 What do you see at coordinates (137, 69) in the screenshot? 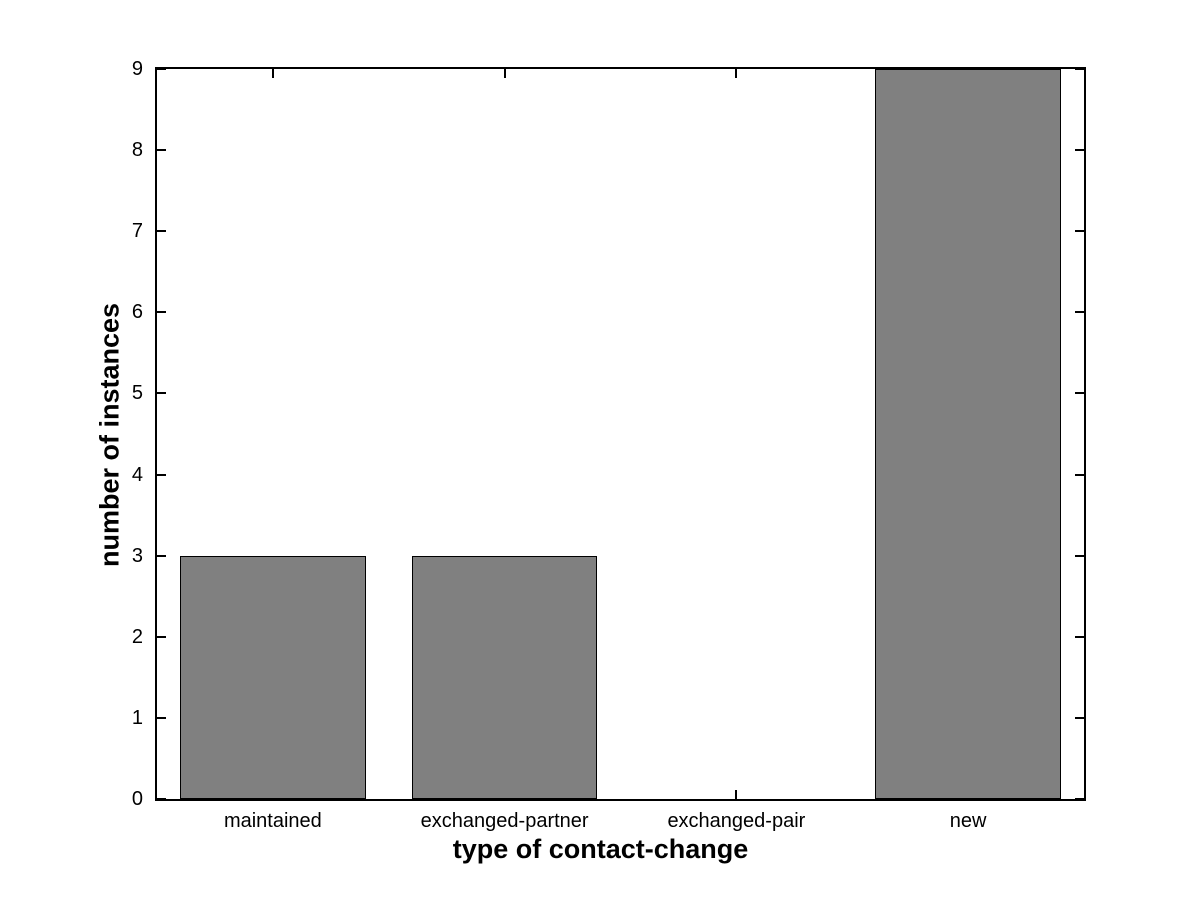
I see `y-tick-label: 9` at bounding box center [137, 69].